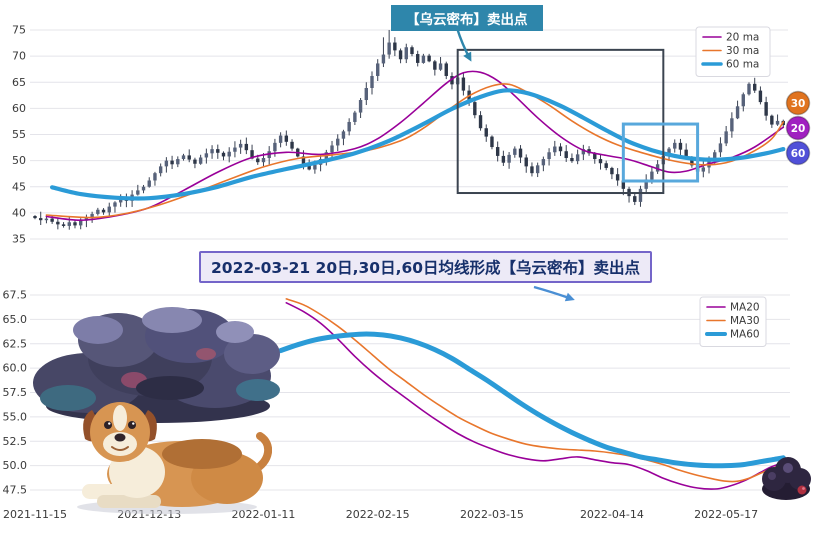  I want to click on y-tick-label: 65.0, so click(15, 319).